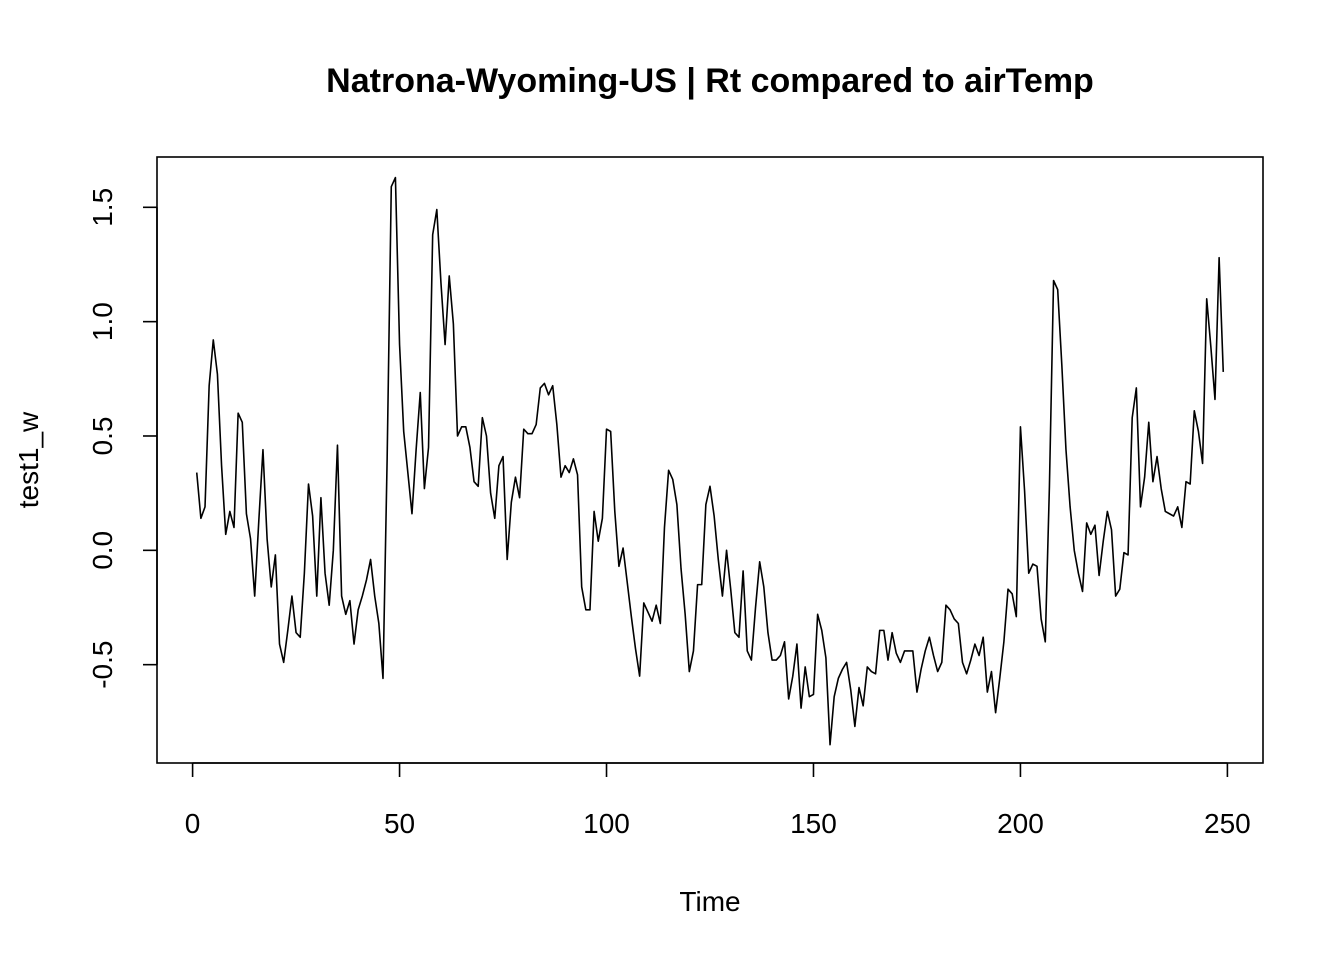 This screenshot has height=960, width=1344. I want to click on y-tick-label: -0.5, so click(102, 665).